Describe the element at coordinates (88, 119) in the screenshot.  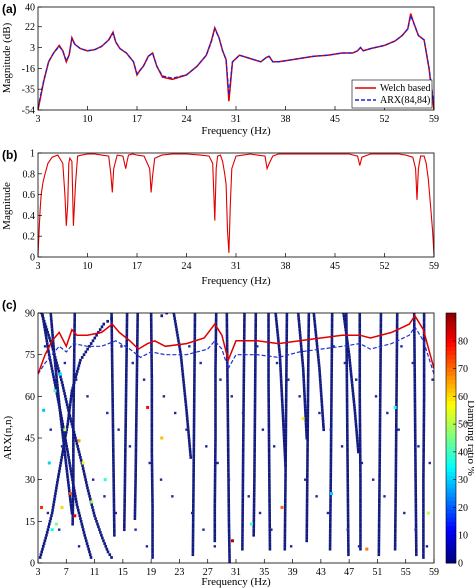
I see `x-tick-label: 10` at that location.